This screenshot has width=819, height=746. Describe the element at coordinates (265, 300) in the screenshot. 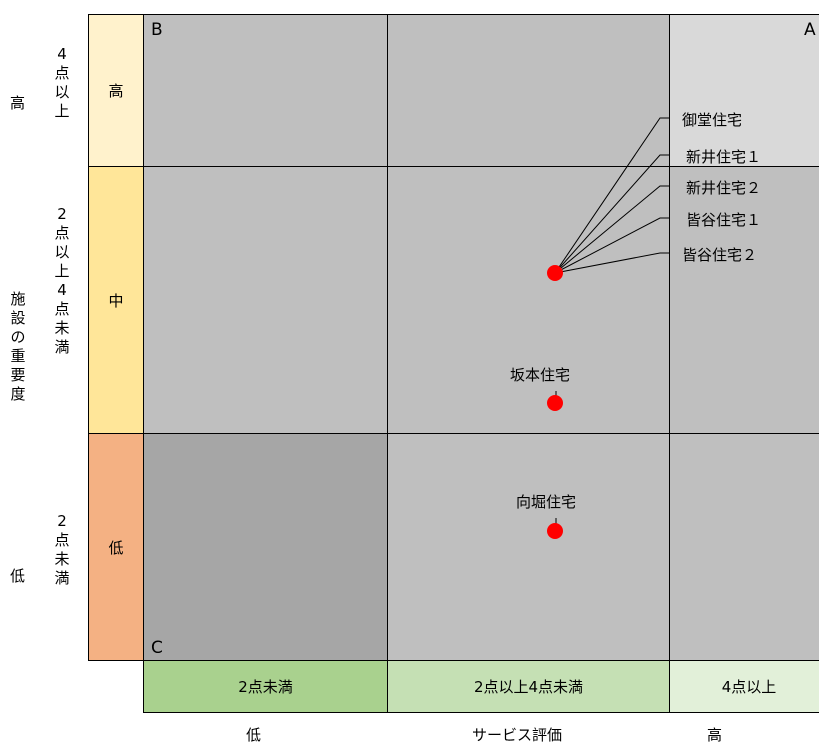

I see `grid-cell-mid-low` at that location.